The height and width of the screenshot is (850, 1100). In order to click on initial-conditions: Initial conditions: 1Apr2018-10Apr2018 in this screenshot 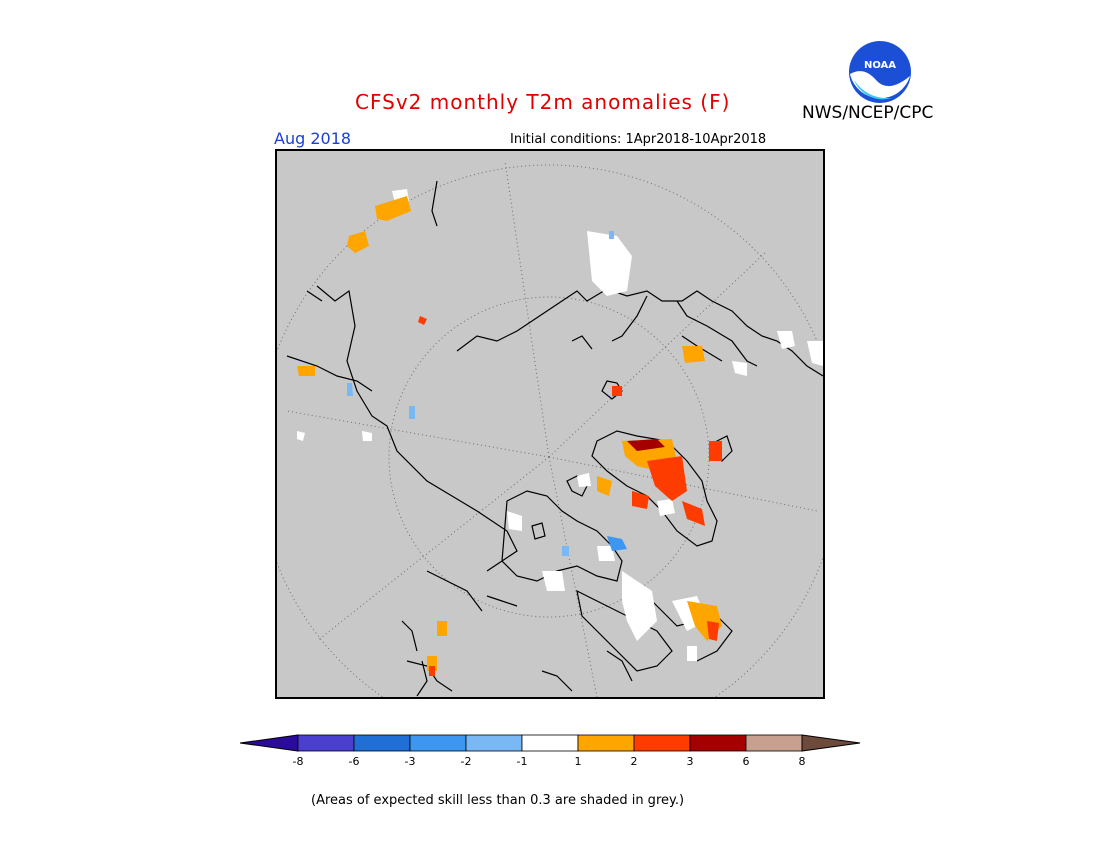, I will do `click(638, 139)`.